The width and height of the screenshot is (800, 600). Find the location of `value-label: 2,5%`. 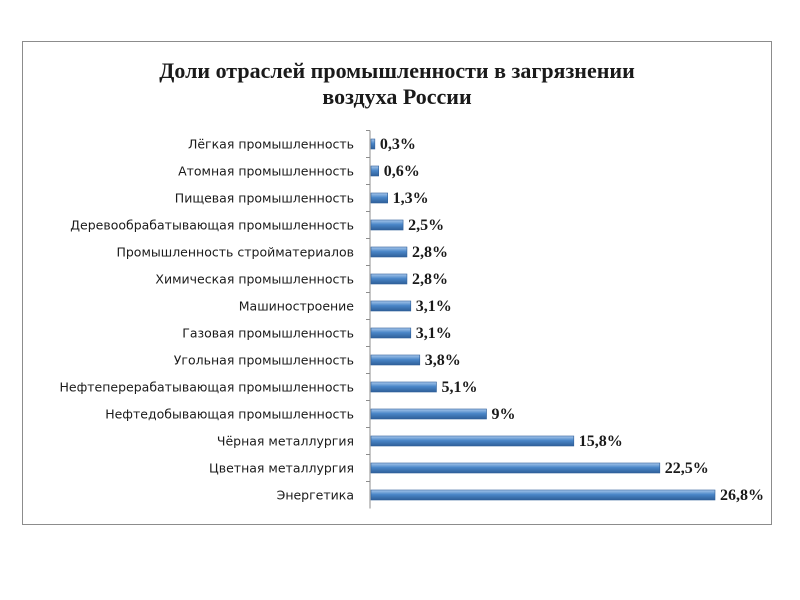

value-label: 2,5% is located at coordinates (426, 225).